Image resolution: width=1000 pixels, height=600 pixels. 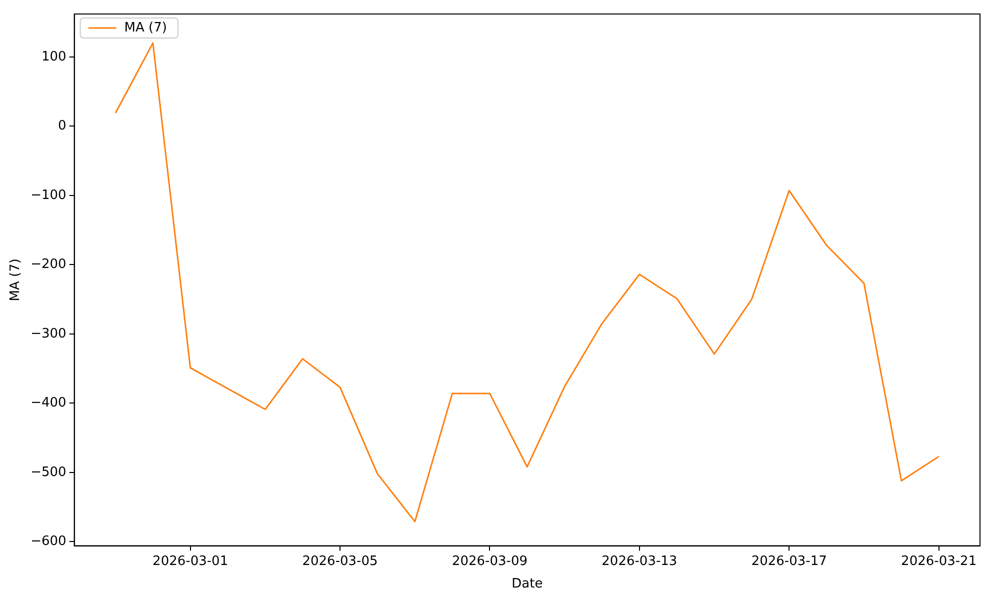 What do you see at coordinates (48, 264) in the screenshot?
I see `y-tick-label: −200` at bounding box center [48, 264].